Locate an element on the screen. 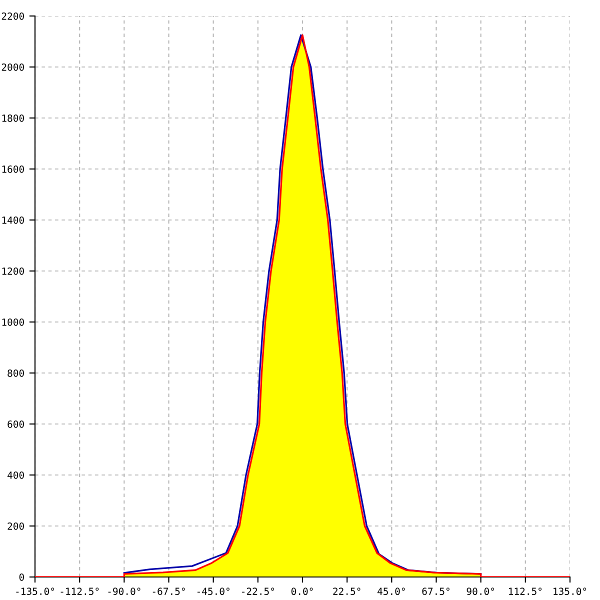  y-tick-label: 2200 is located at coordinates (13, 16).